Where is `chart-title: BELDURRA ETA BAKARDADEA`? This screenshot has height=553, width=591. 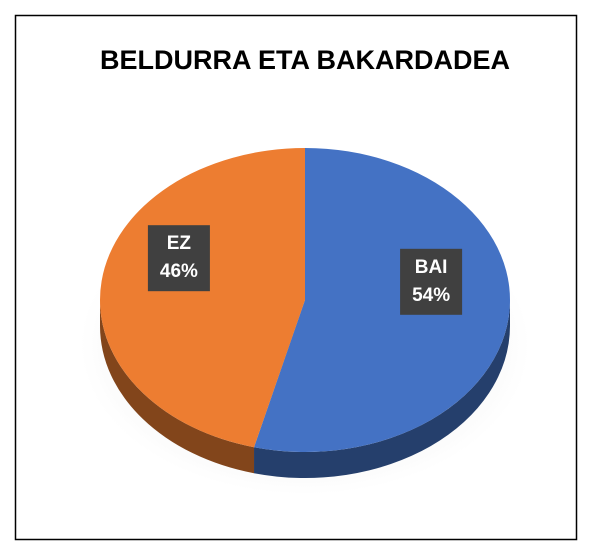 chart-title: BELDURRA ETA BAKARDADEA is located at coordinates (305, 60).